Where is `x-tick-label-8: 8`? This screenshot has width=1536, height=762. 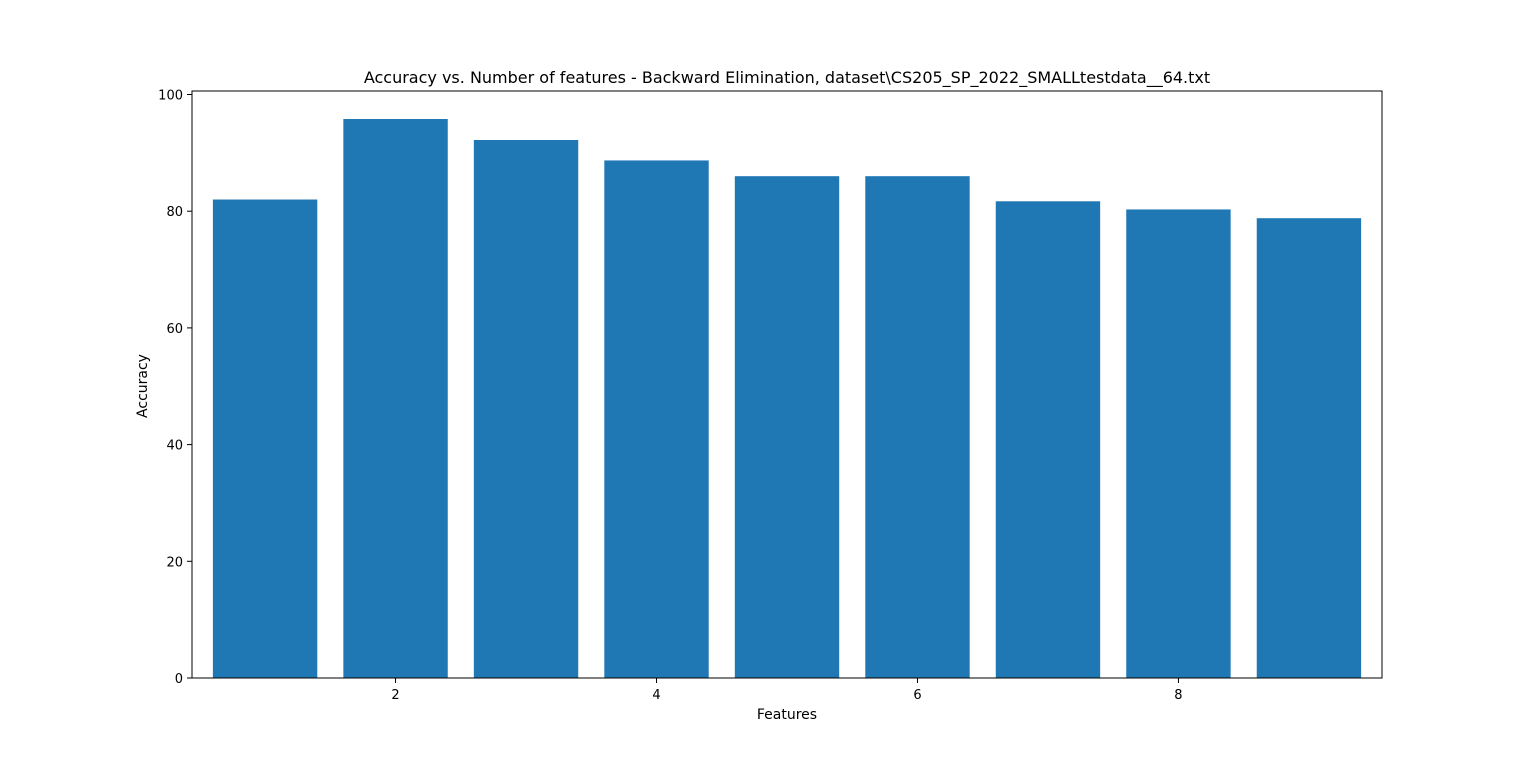
x-tick-label-8: 8 is located at coordinates (1178, 695).